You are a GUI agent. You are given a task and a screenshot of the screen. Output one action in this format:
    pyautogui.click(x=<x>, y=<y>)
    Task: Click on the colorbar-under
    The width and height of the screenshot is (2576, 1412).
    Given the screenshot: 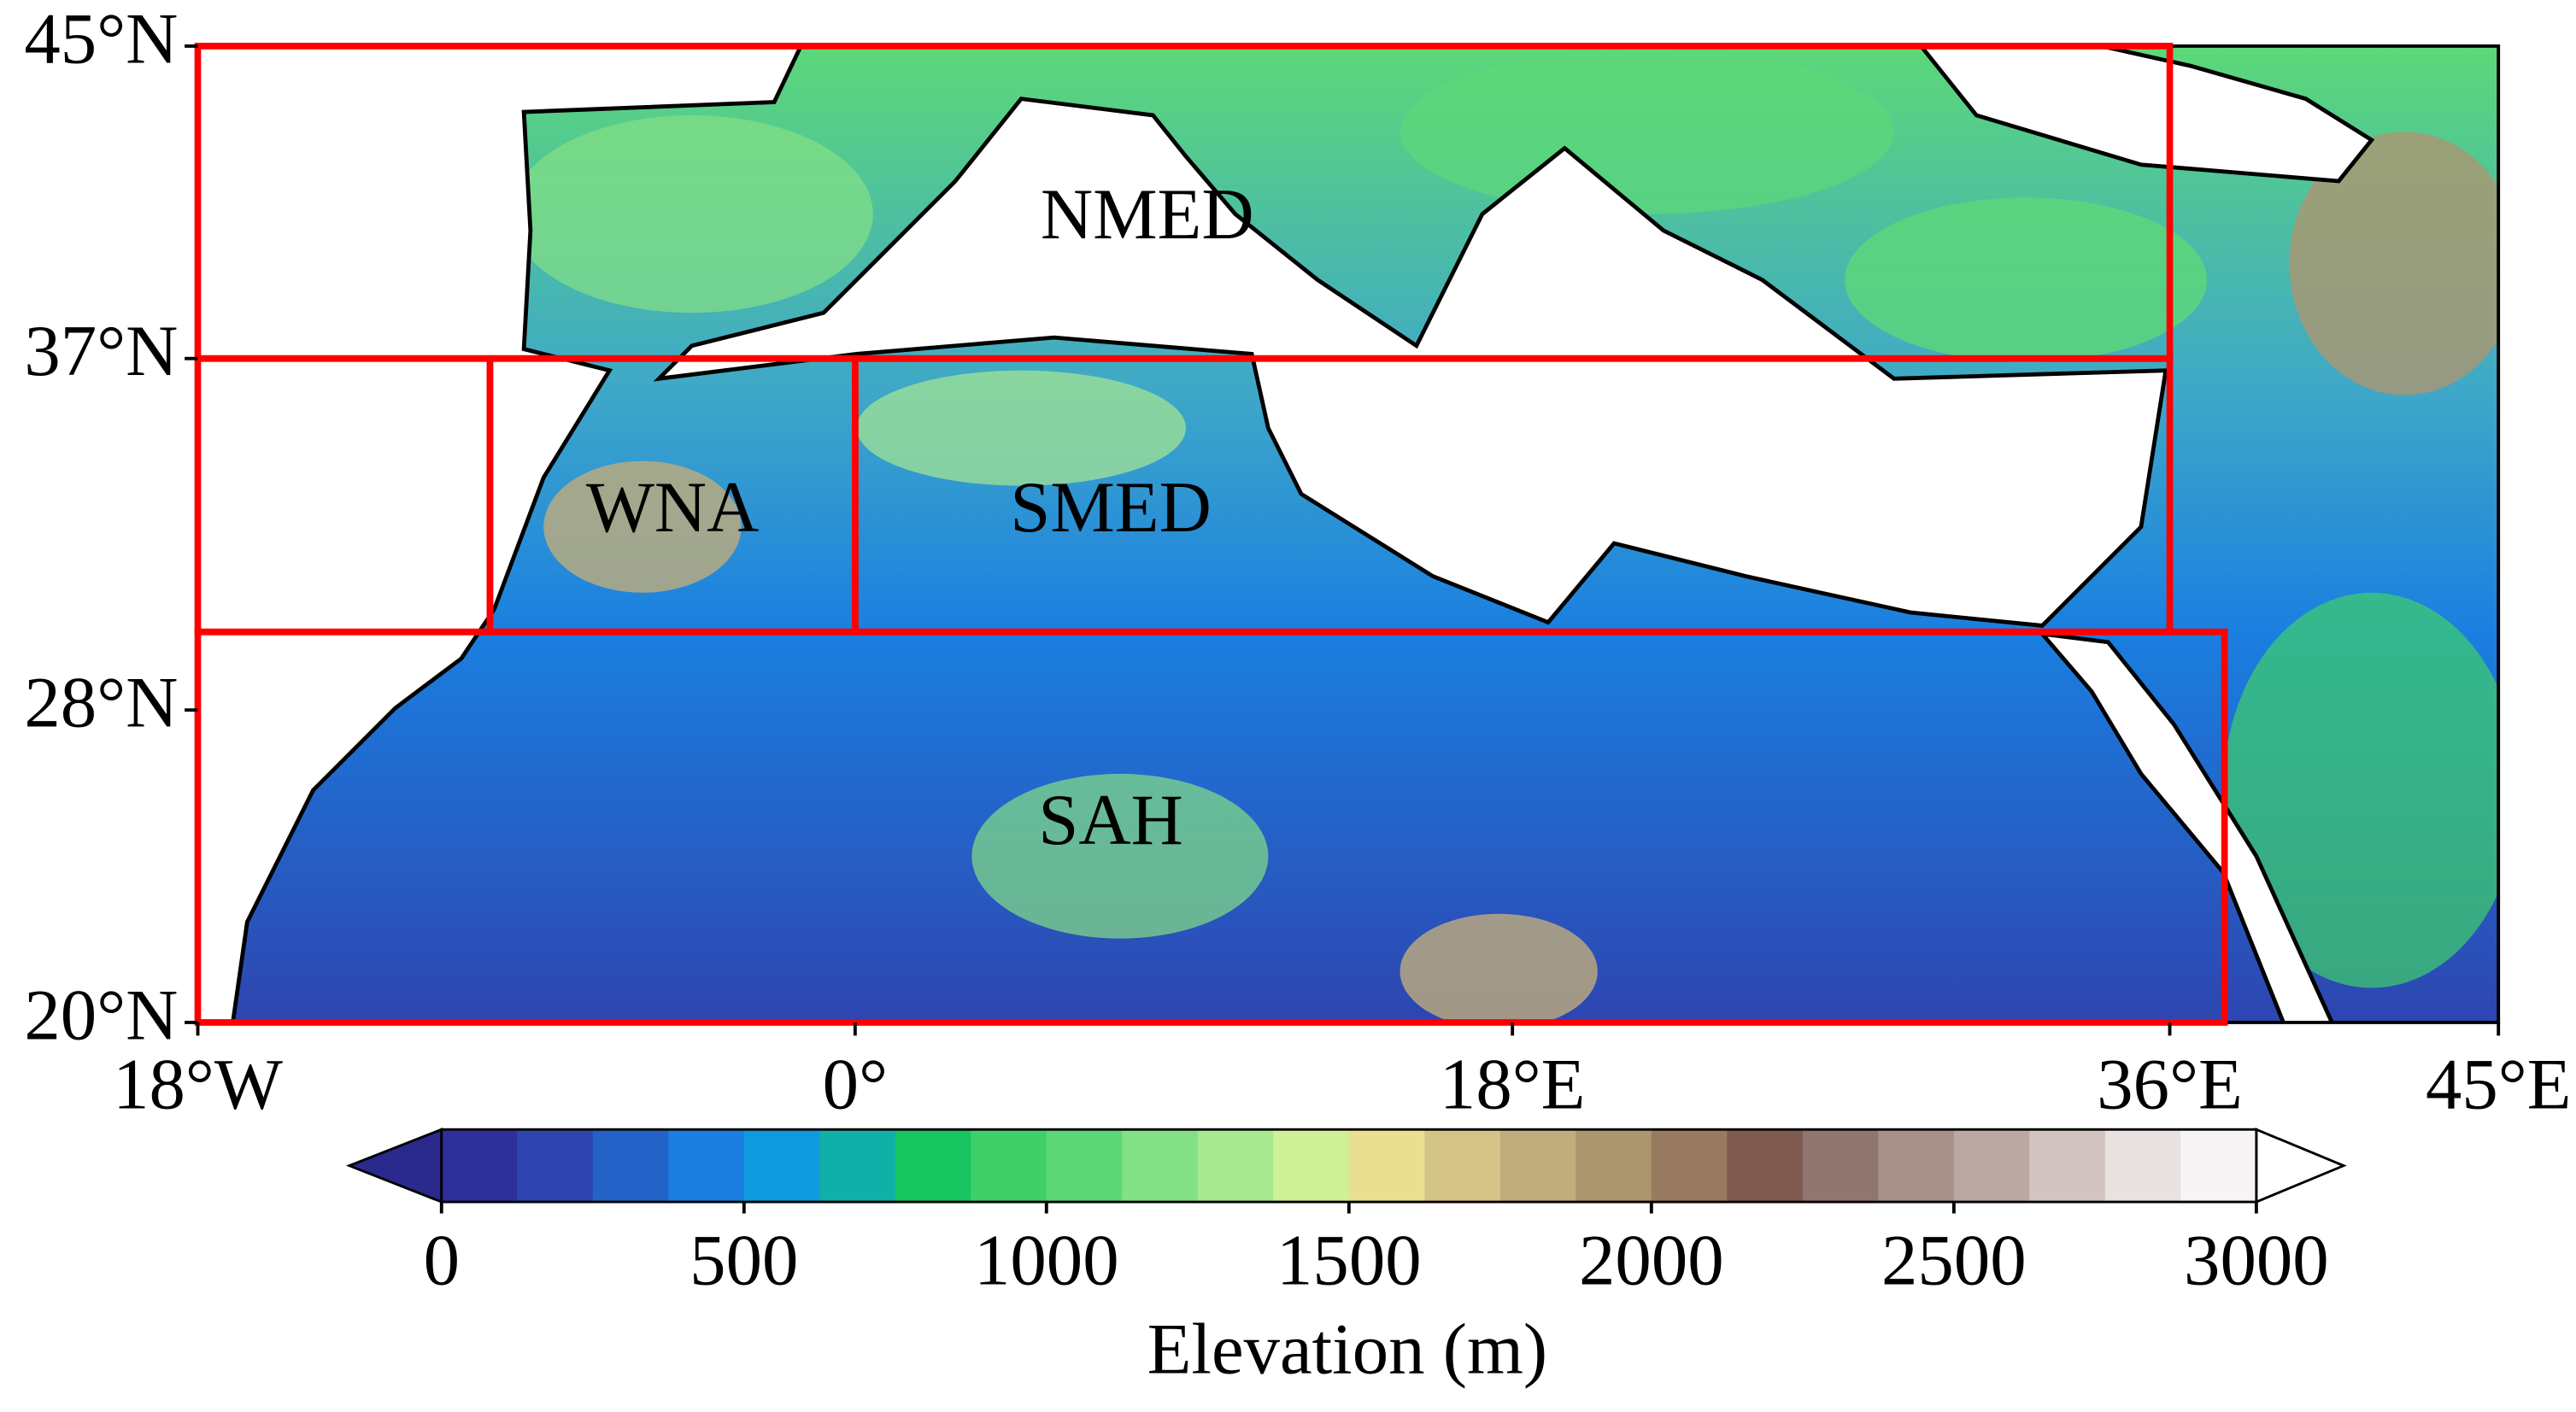 What is the action you would take?
    pyautogui.click(x=394, y=1166)
    